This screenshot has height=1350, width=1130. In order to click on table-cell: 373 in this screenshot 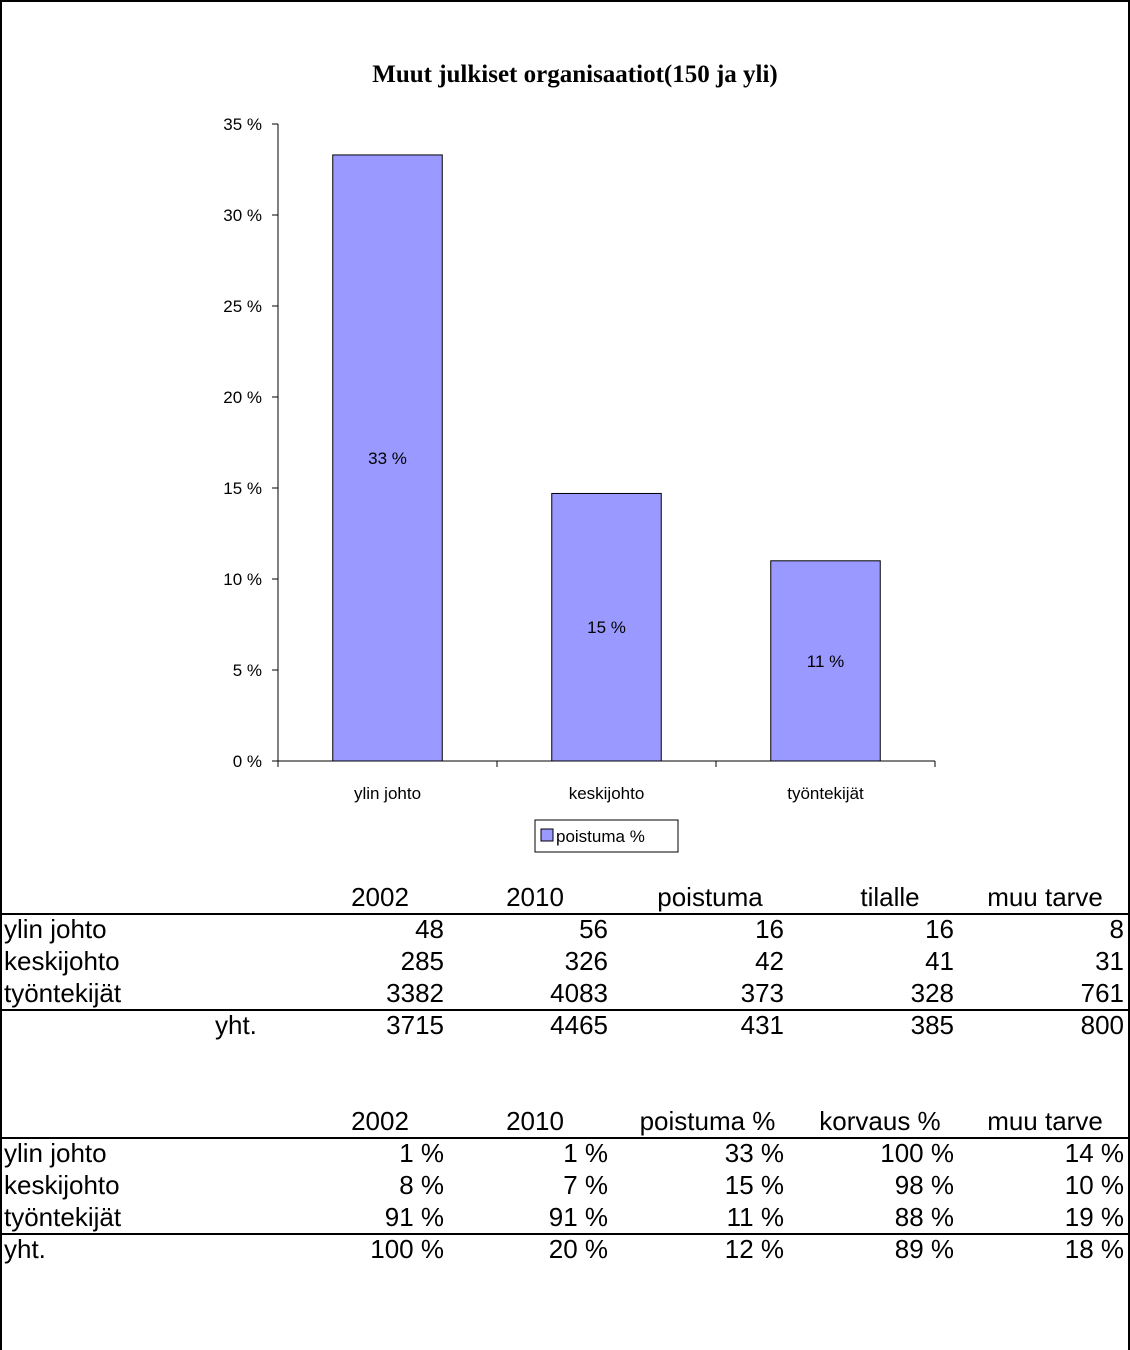, I will do `click(762, 993)`.